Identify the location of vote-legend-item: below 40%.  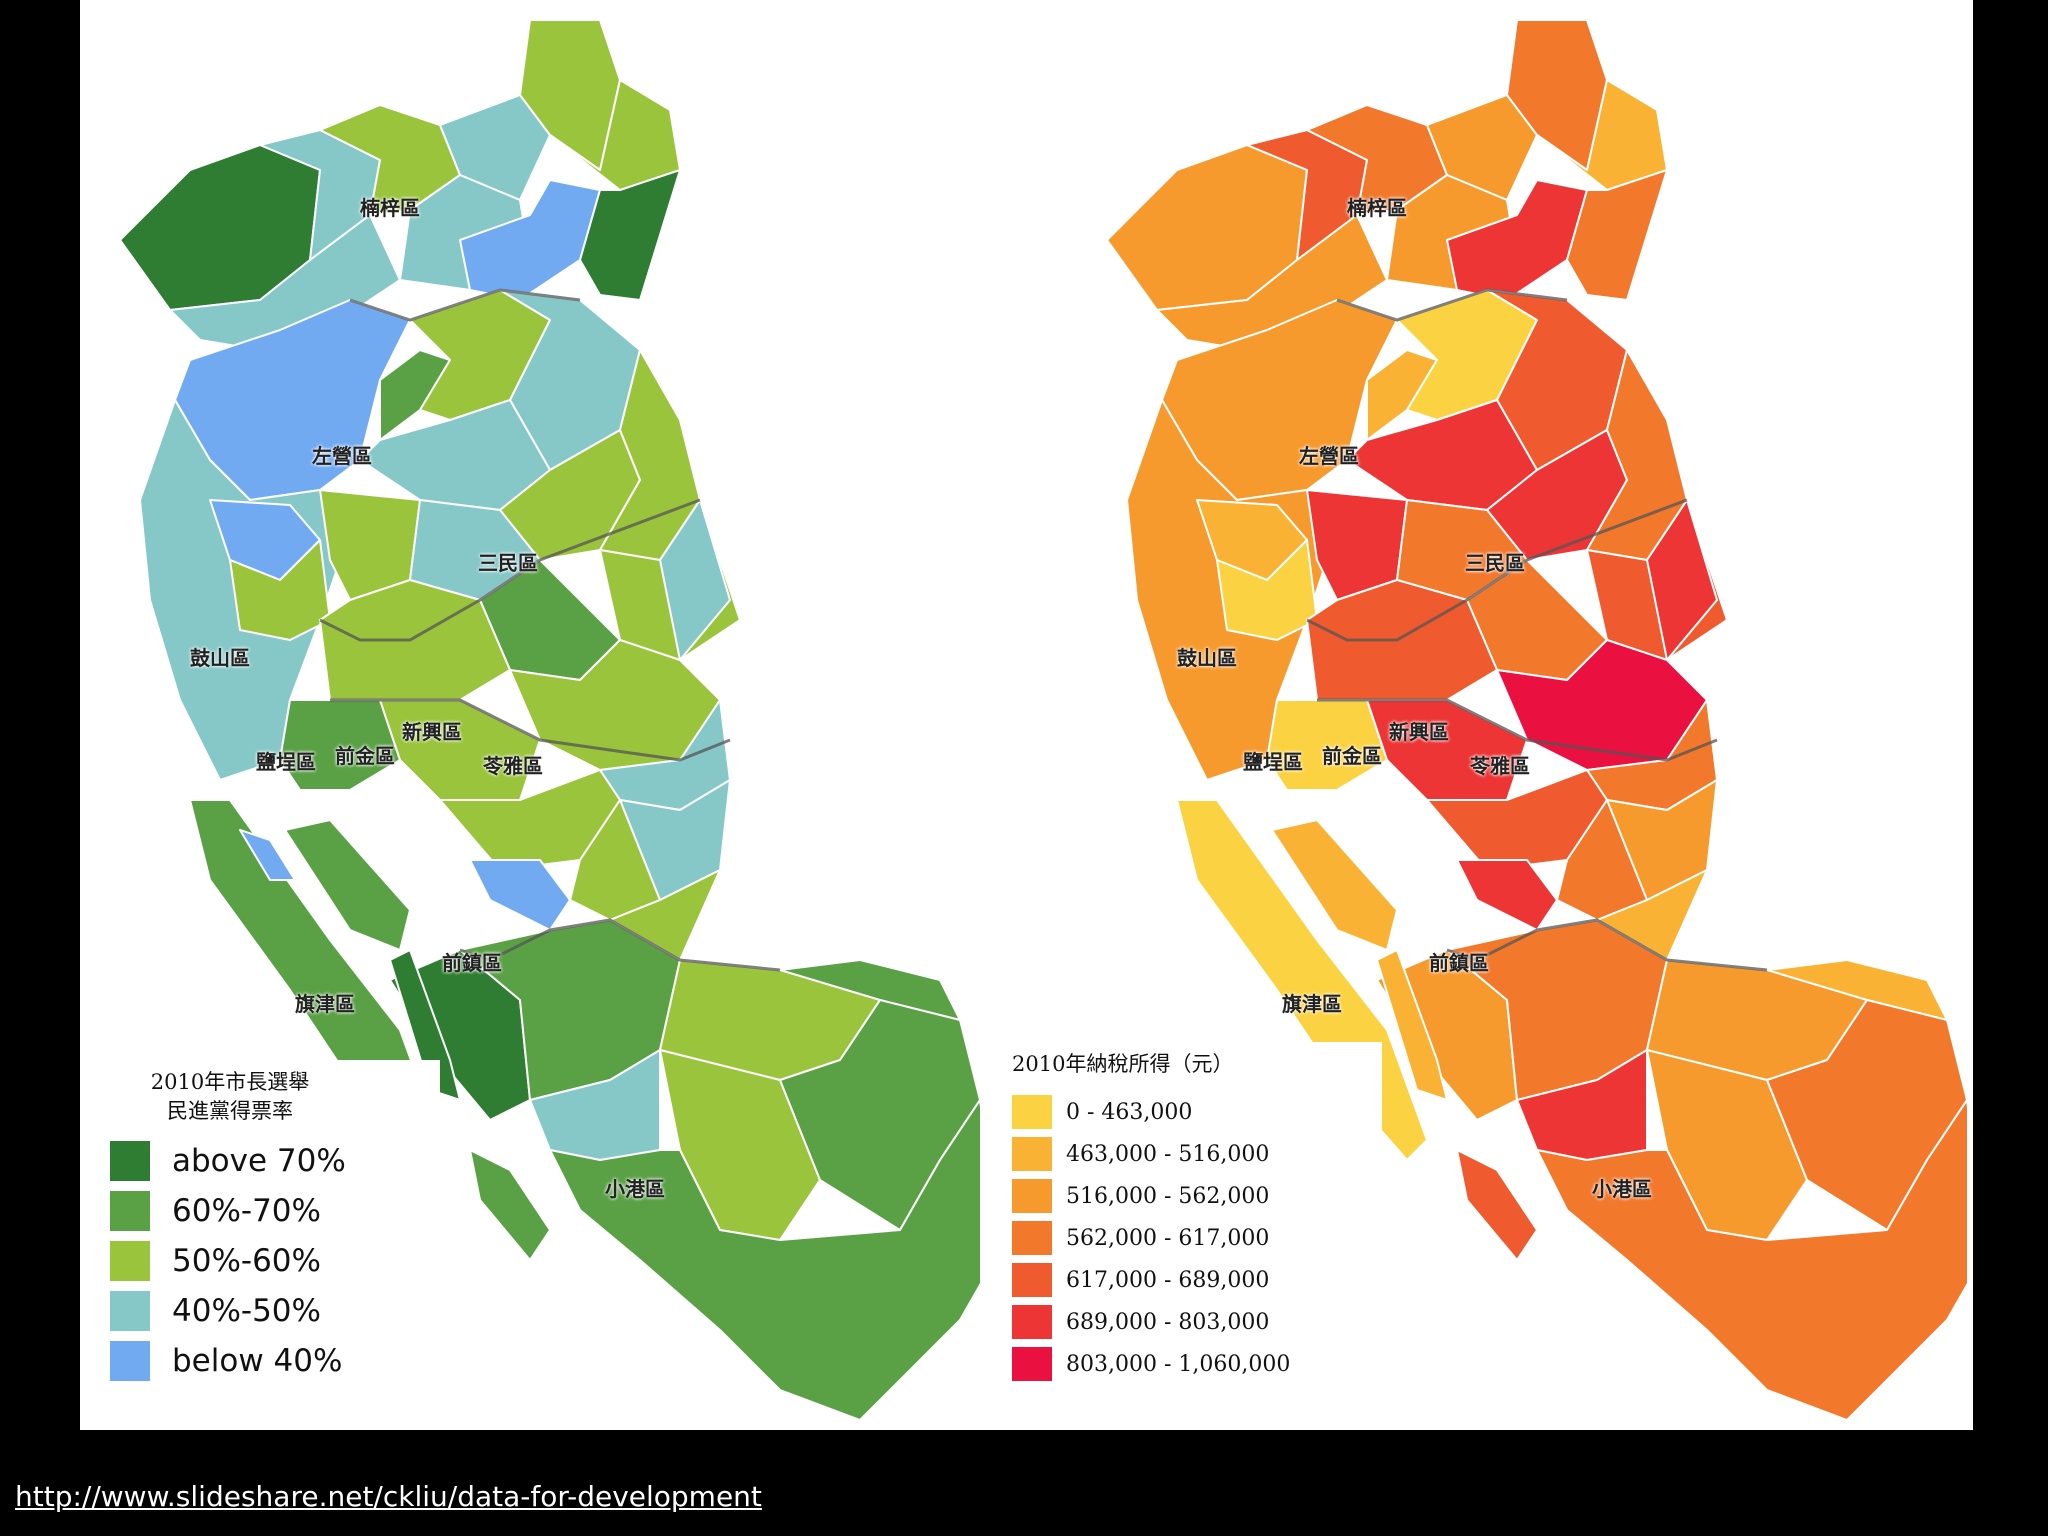
(270, 1361).